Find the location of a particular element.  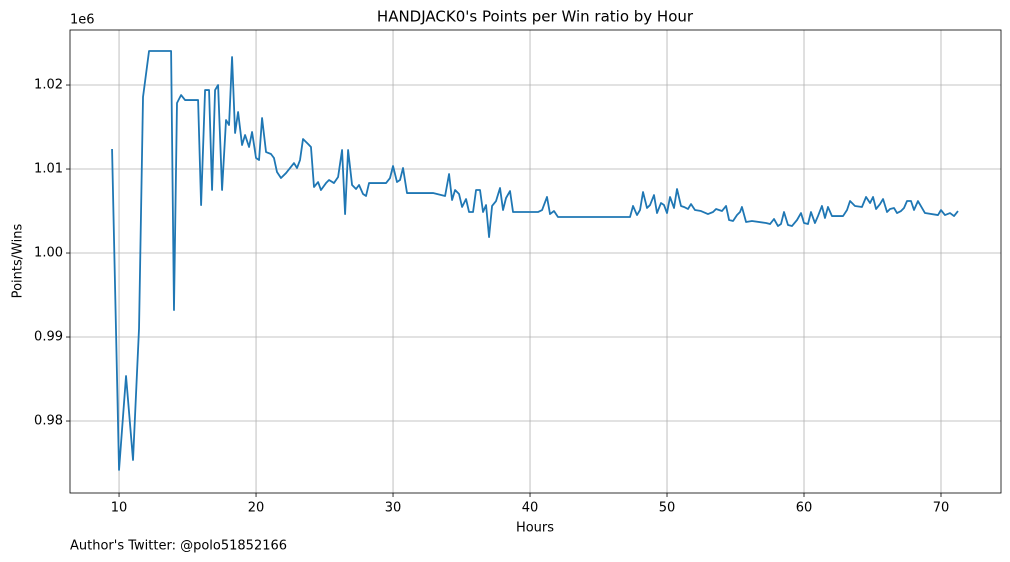

x-tick-label: 40 is located at coordinates (530, 508).